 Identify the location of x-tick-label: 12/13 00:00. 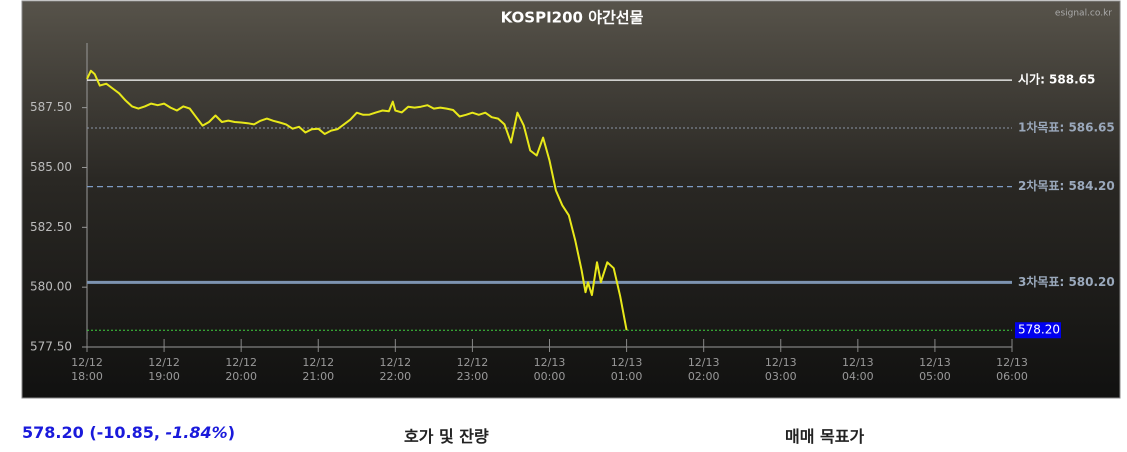
(550, 369).